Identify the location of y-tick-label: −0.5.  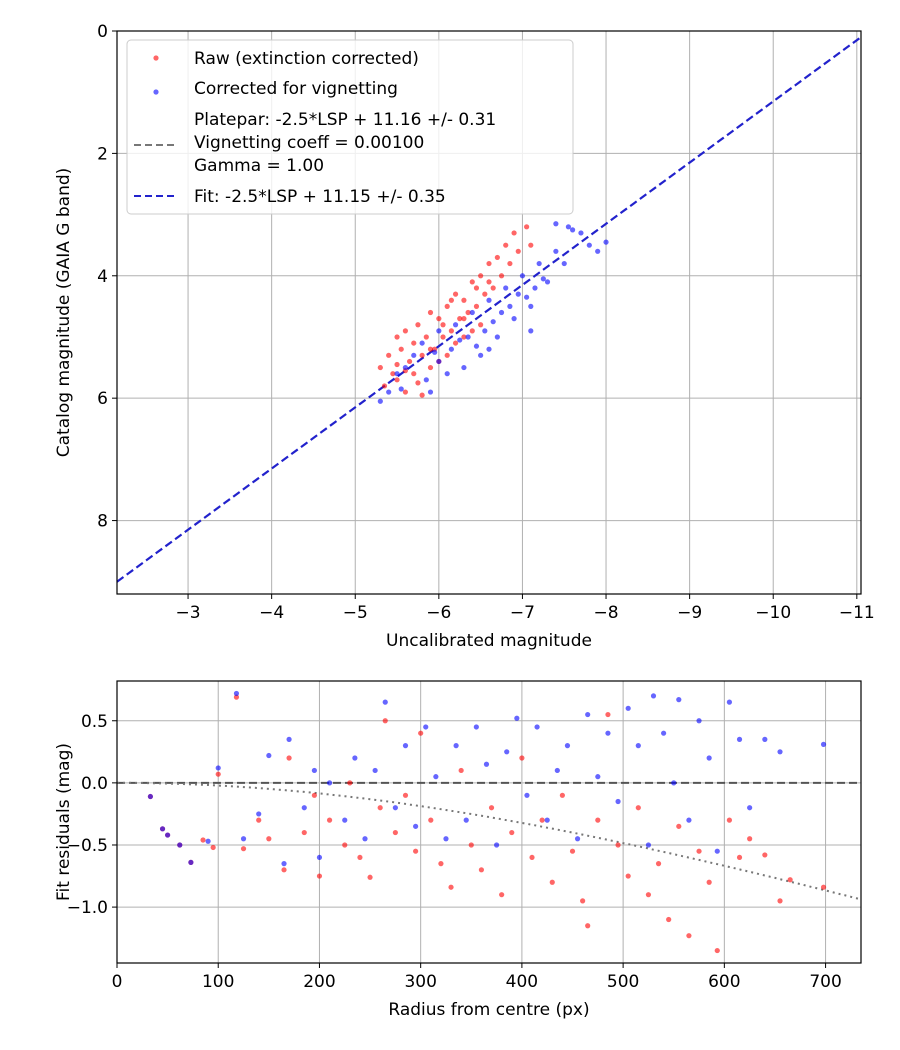
(87, 846).